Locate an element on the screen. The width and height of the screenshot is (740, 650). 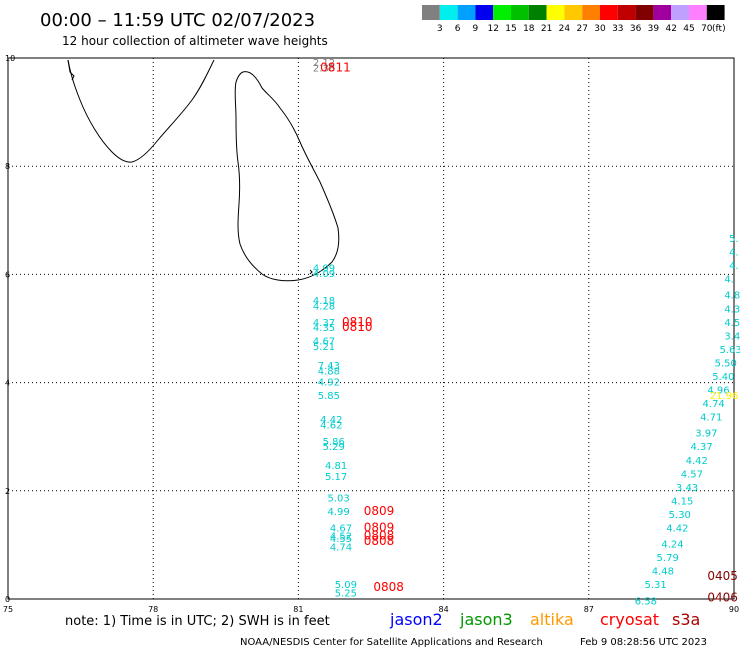
wave-height-value: 2.38 is located at coordinates (324, 69).